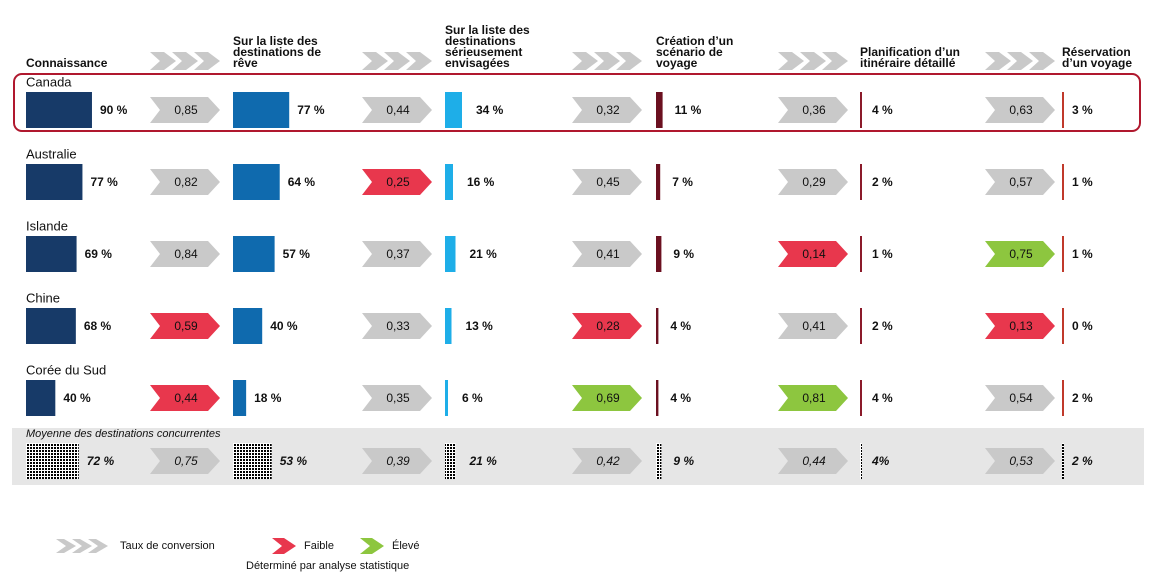  I want to click on stage-header: Création d’un, so click(694, 41).